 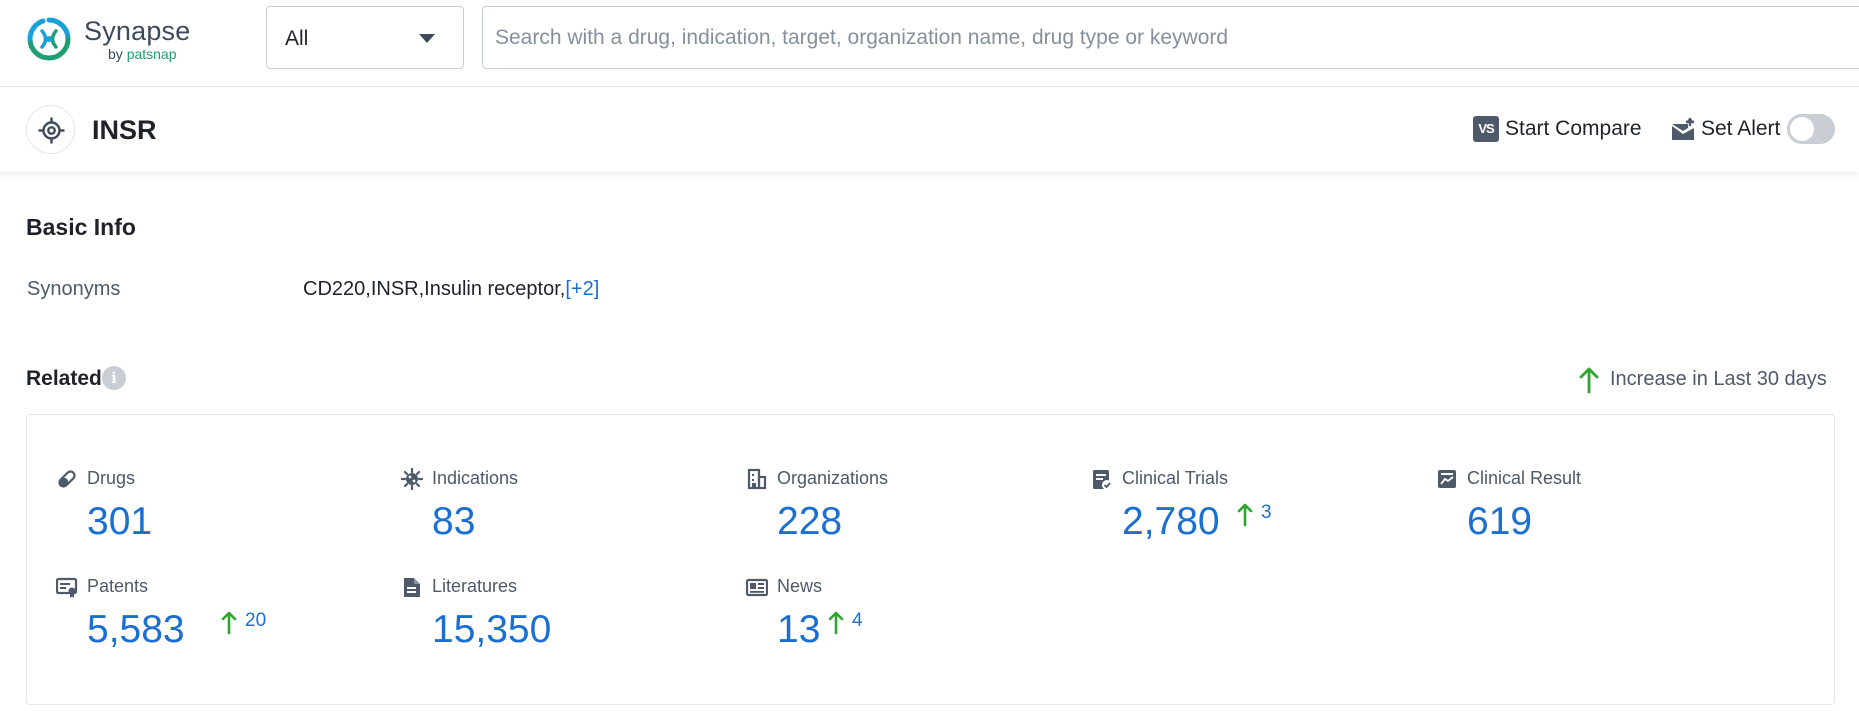 I want to click on toggle-knob, so click(x=1802, y=129).